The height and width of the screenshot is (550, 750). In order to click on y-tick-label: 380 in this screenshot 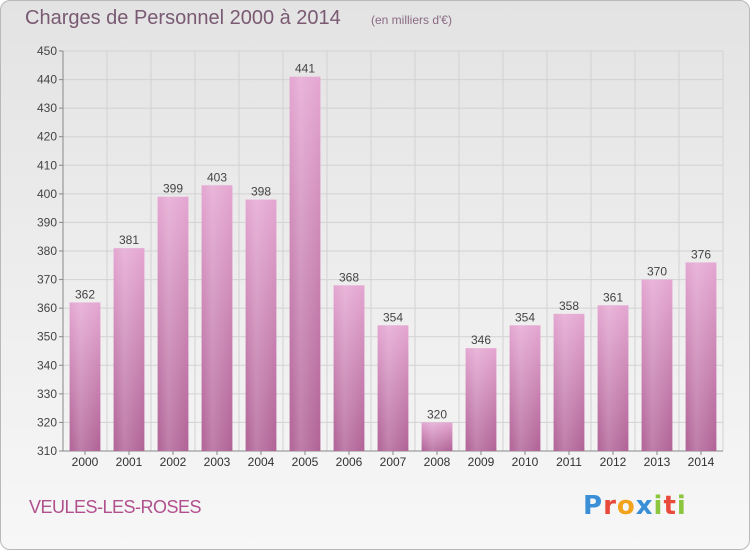, I will do `click(47, 251)`.